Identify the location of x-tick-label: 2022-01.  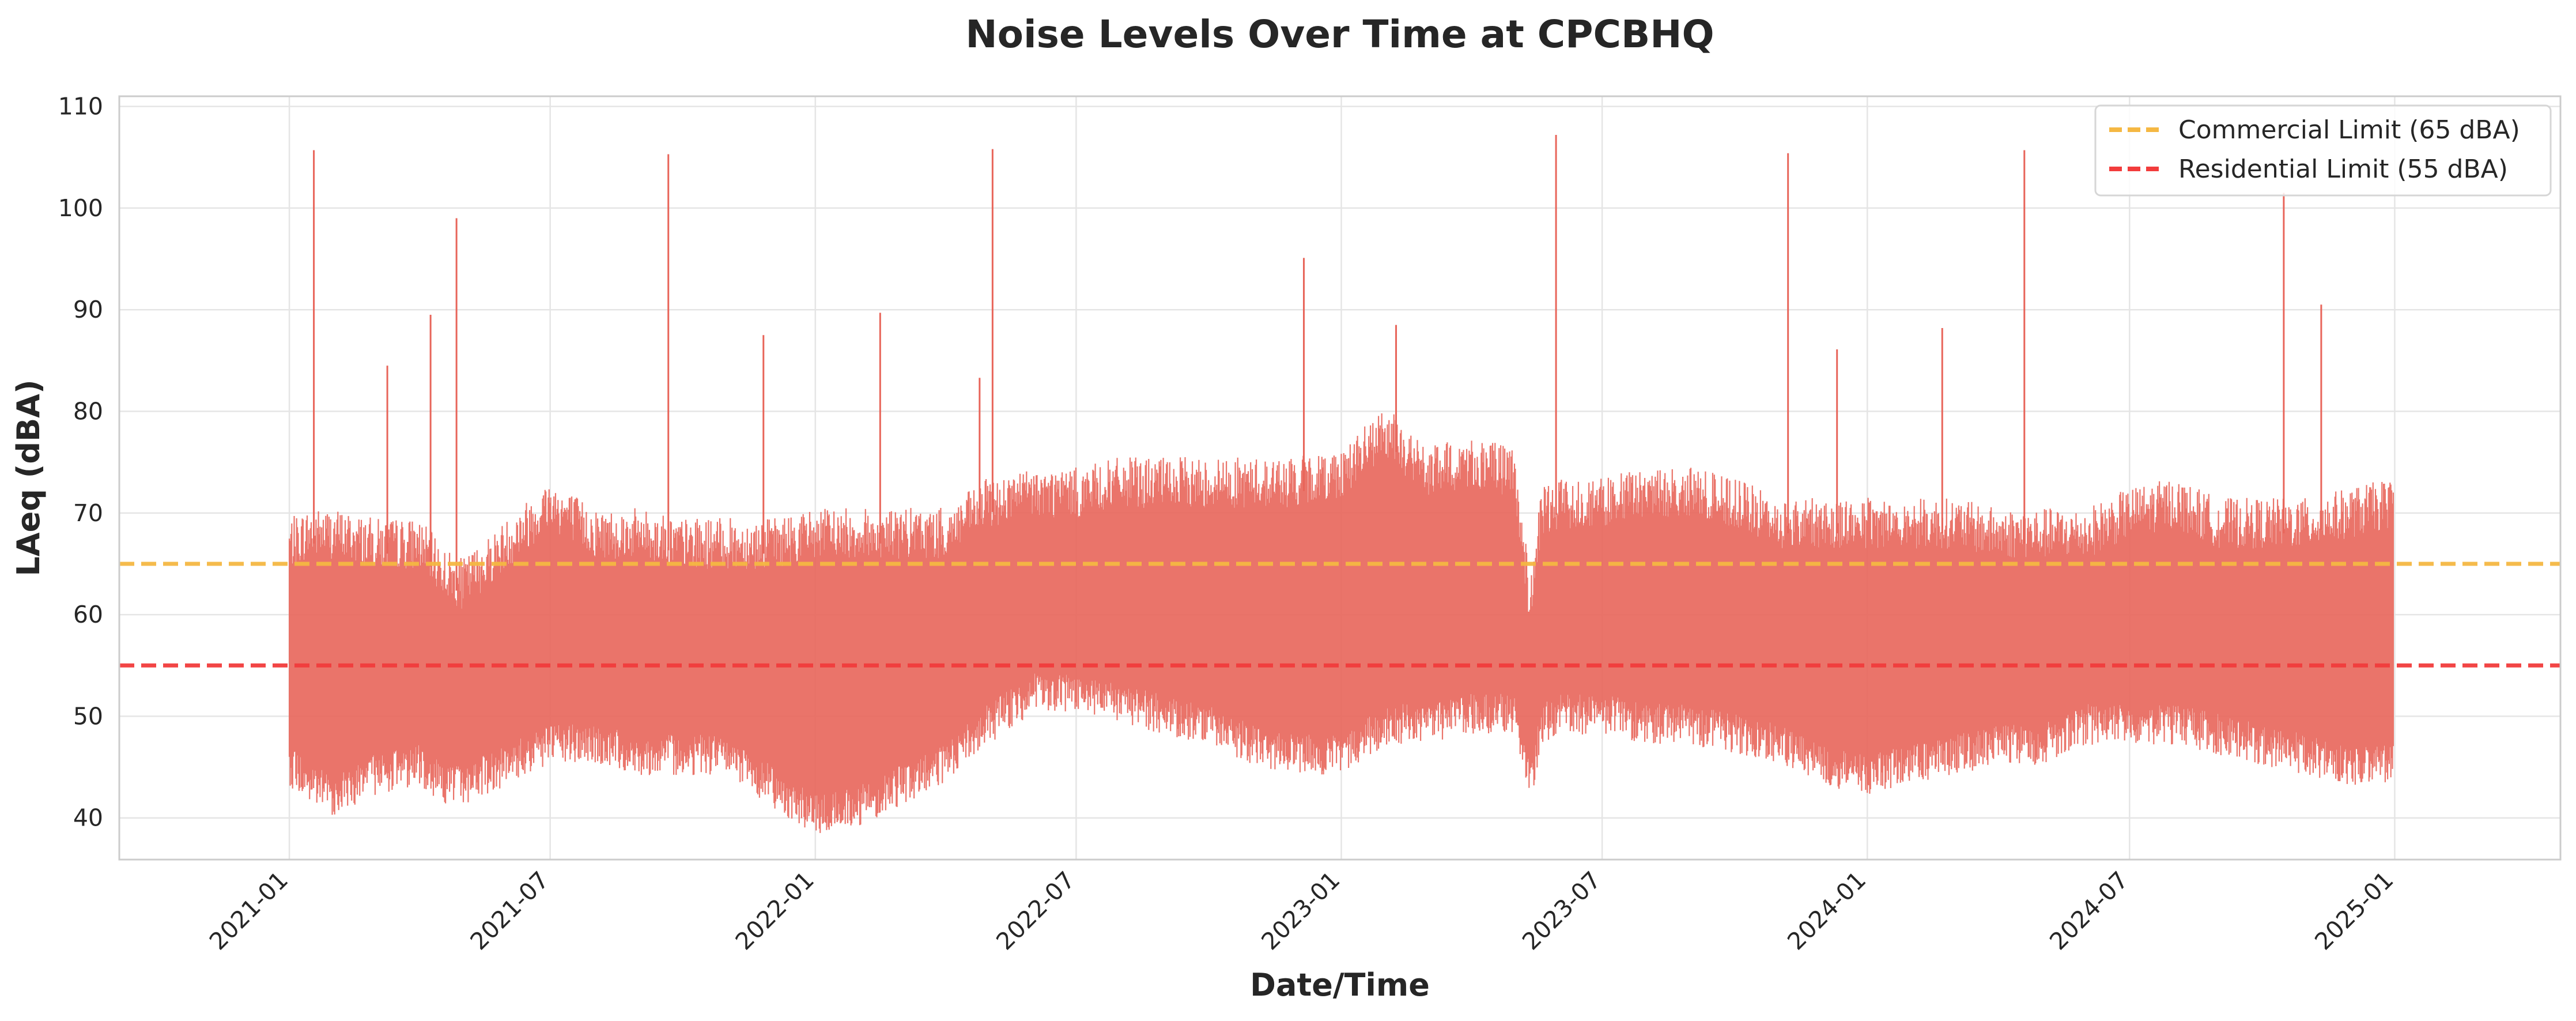
(774, 911).